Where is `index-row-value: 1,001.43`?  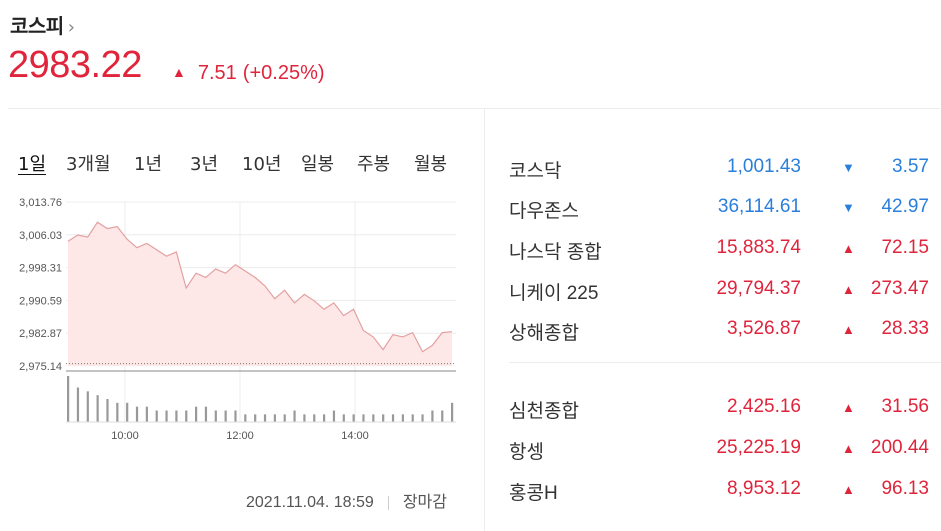 index-row-value: 1,001.43 is located at coordinates (764, 166).